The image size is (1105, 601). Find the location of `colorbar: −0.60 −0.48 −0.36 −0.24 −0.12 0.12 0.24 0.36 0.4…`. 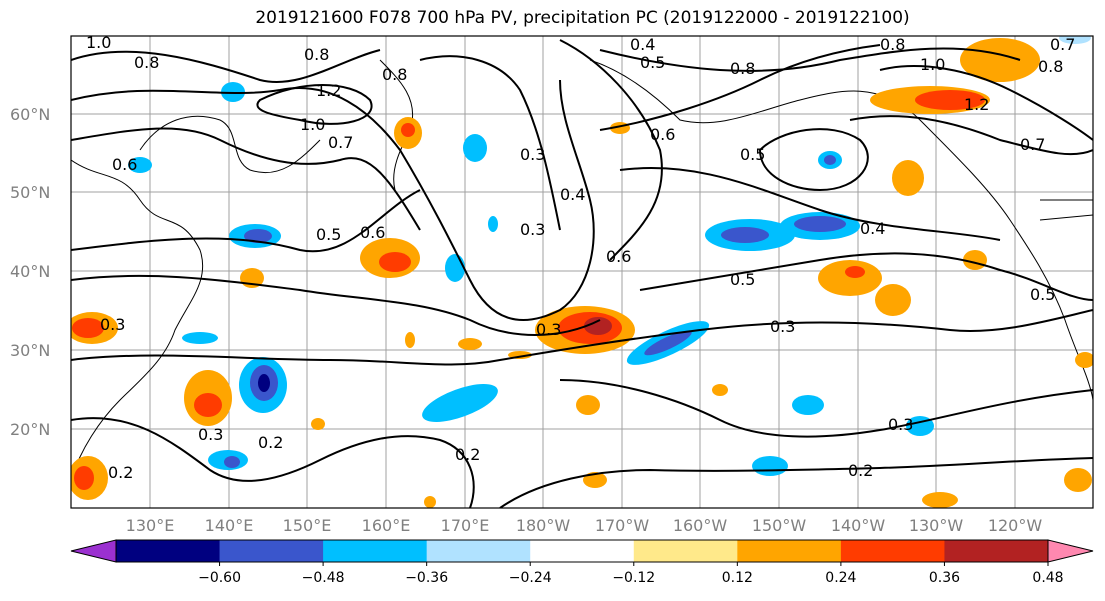

colorbar: −0.60 −0.48 −0.36 −0.24 −0.12 0.12 0.24 0.36 0.4… is located at coordinates (582, 562).